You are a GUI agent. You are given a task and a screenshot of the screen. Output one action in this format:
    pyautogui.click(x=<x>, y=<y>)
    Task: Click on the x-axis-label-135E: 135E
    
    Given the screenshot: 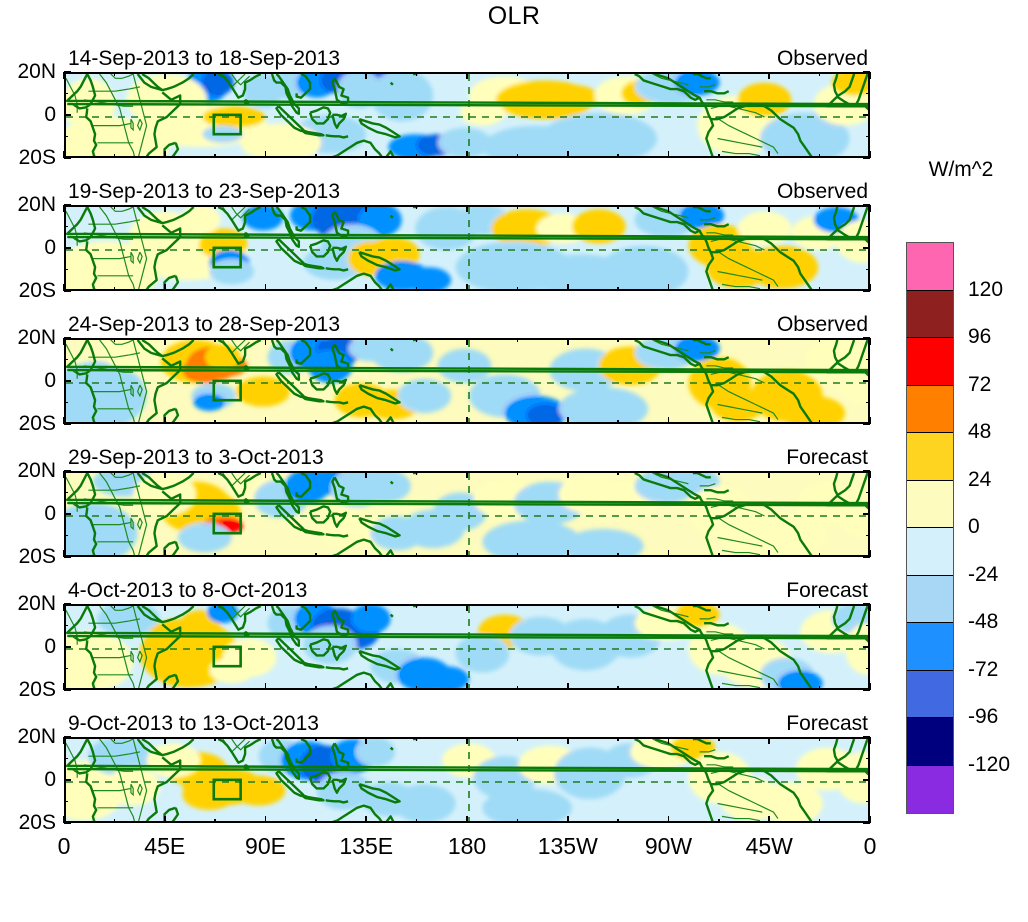 What is the action you would take?
    pyautogui.click(x=366, y=846)
    